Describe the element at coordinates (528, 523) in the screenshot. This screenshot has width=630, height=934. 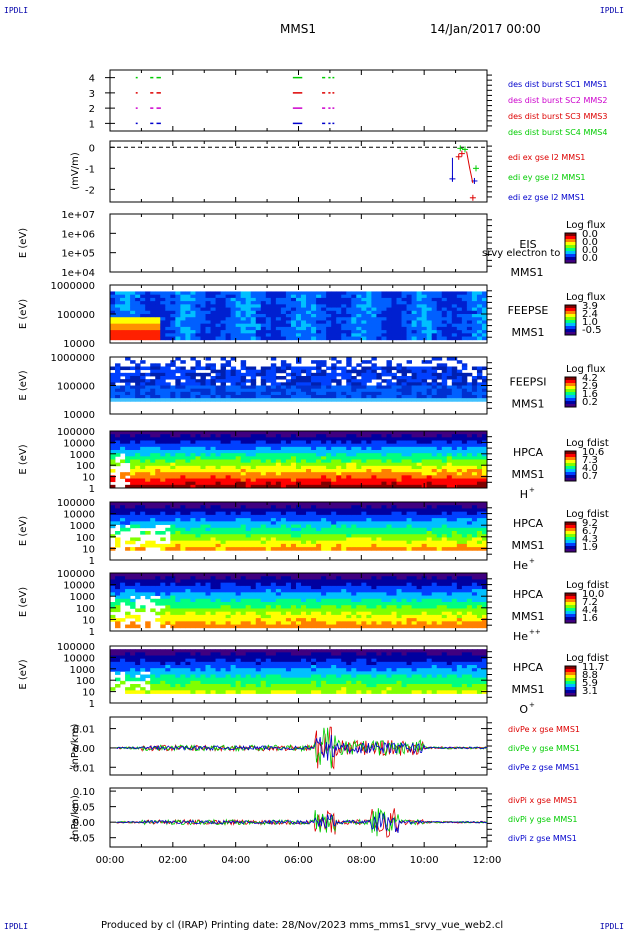
I see `instrument-label: HPCA` at that location.